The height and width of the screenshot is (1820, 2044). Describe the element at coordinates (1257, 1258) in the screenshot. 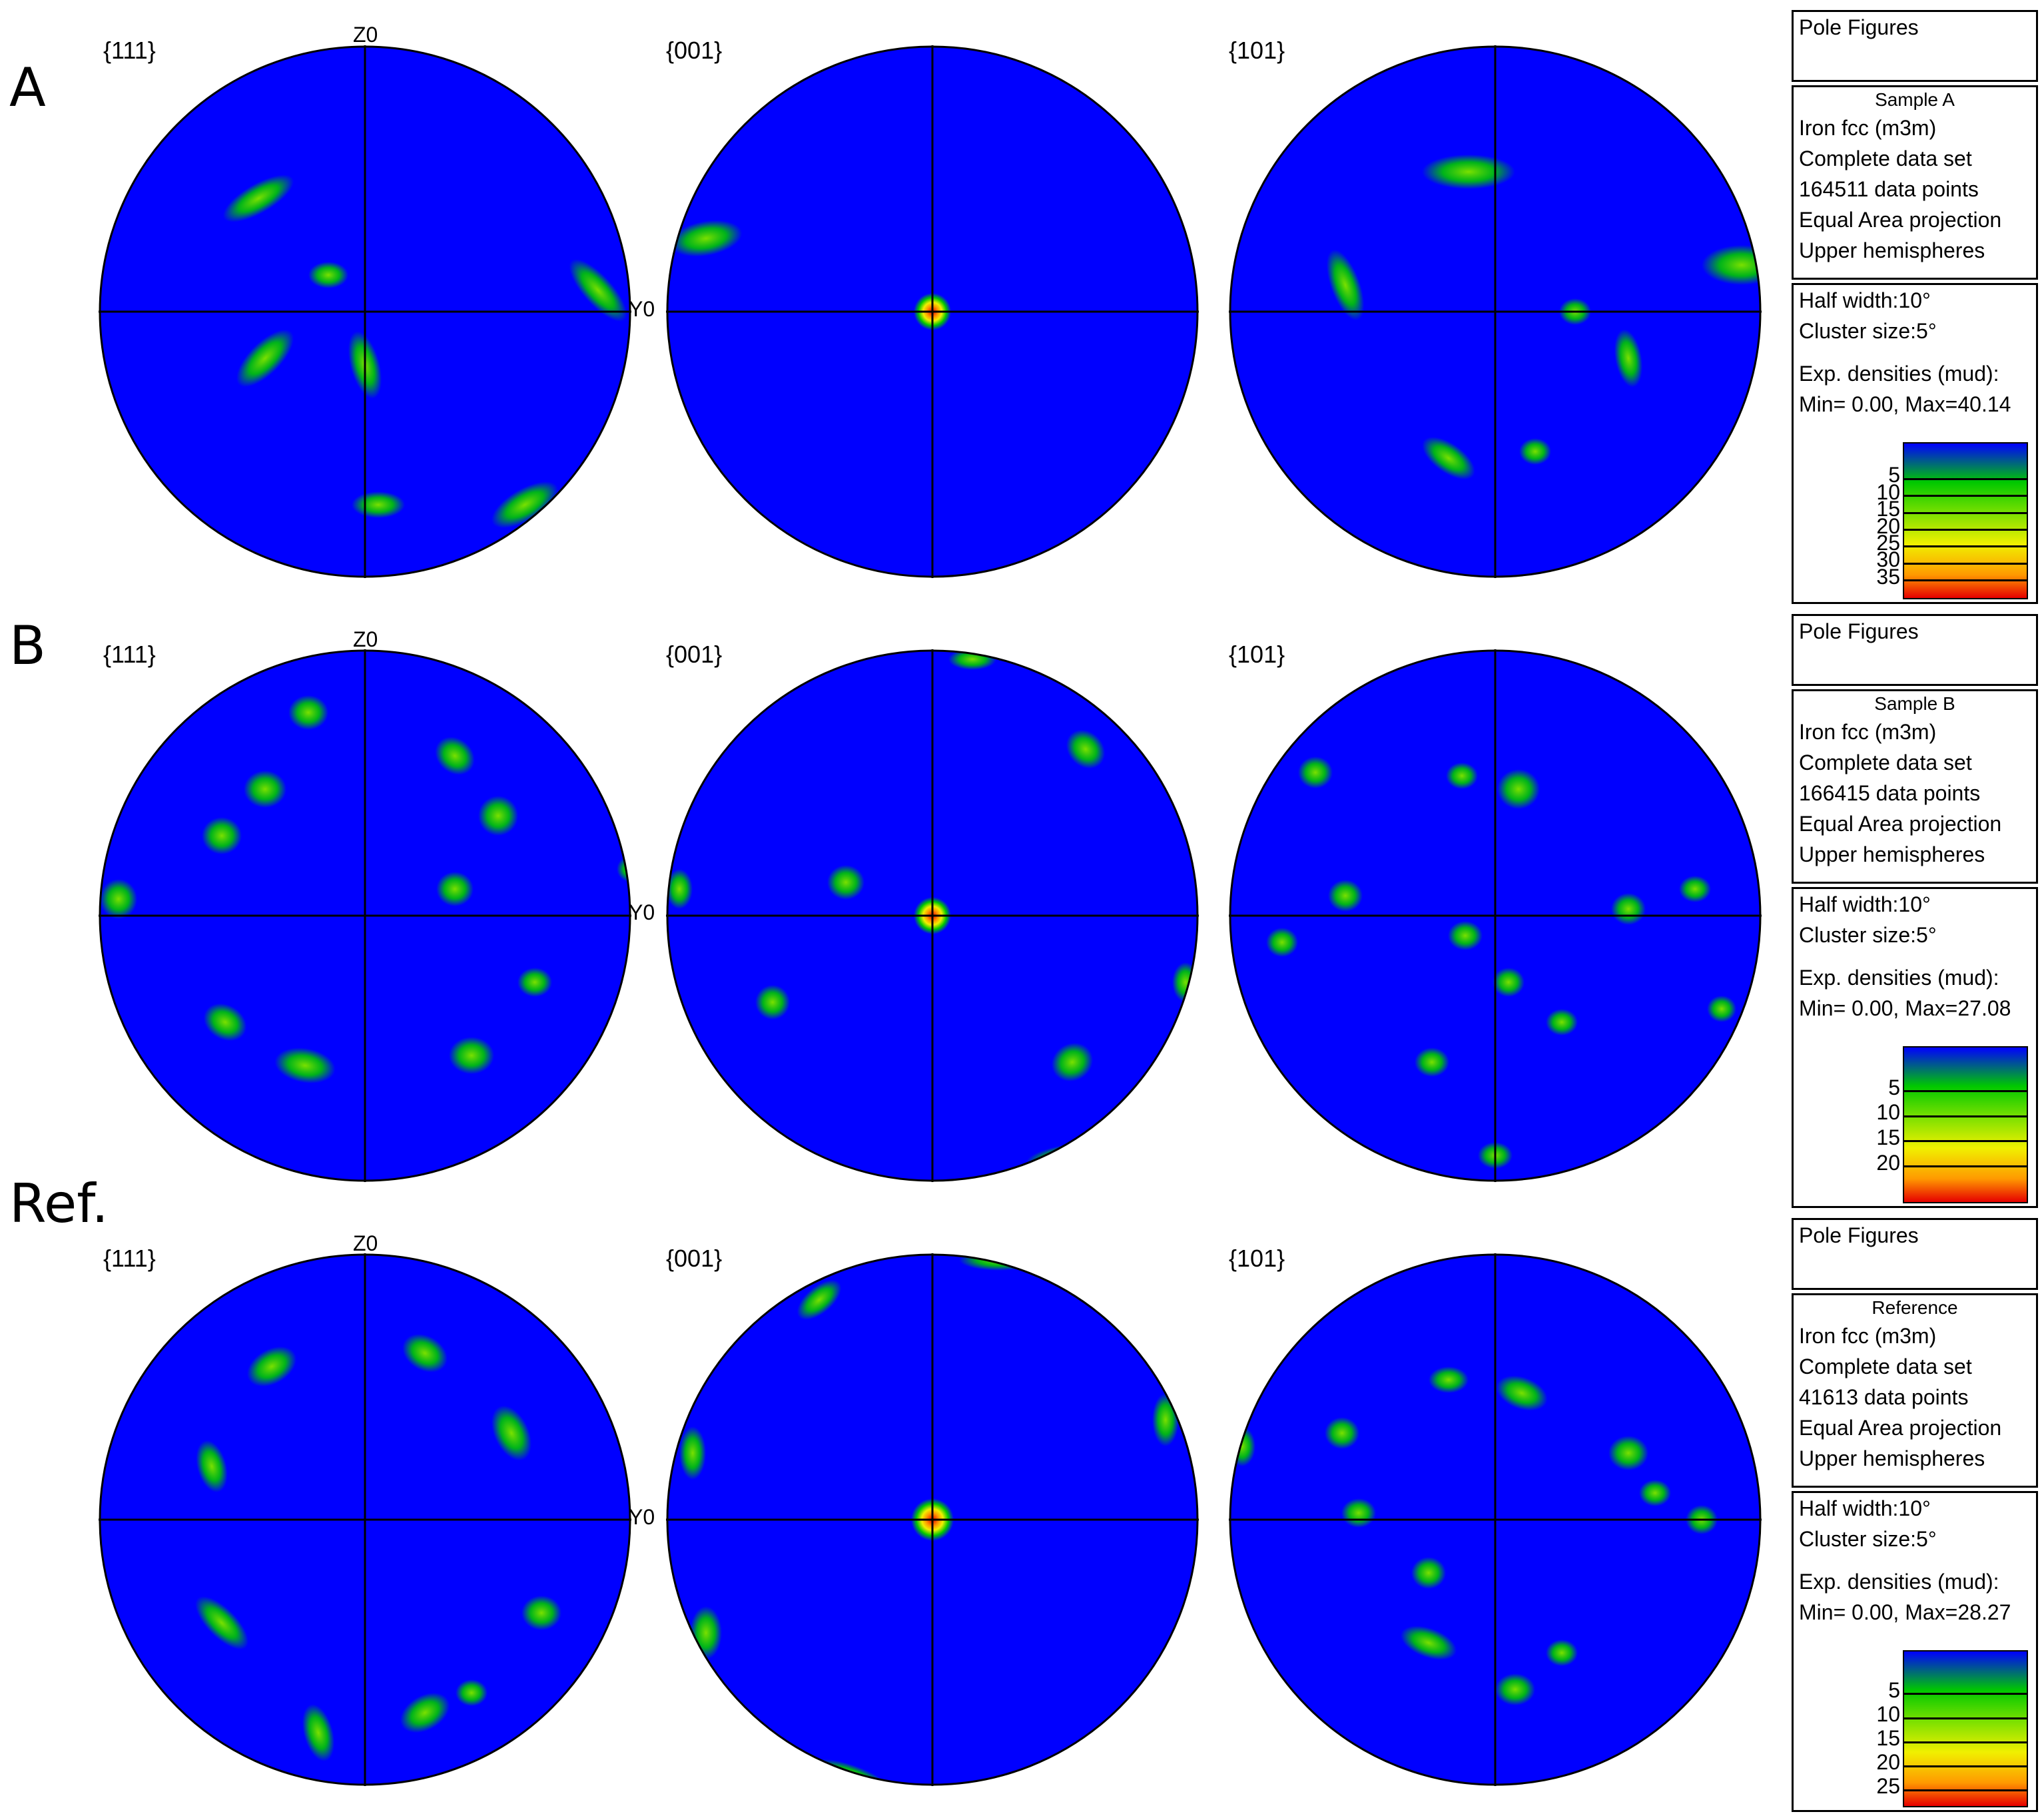

I see `family-label: {101}` at that location.